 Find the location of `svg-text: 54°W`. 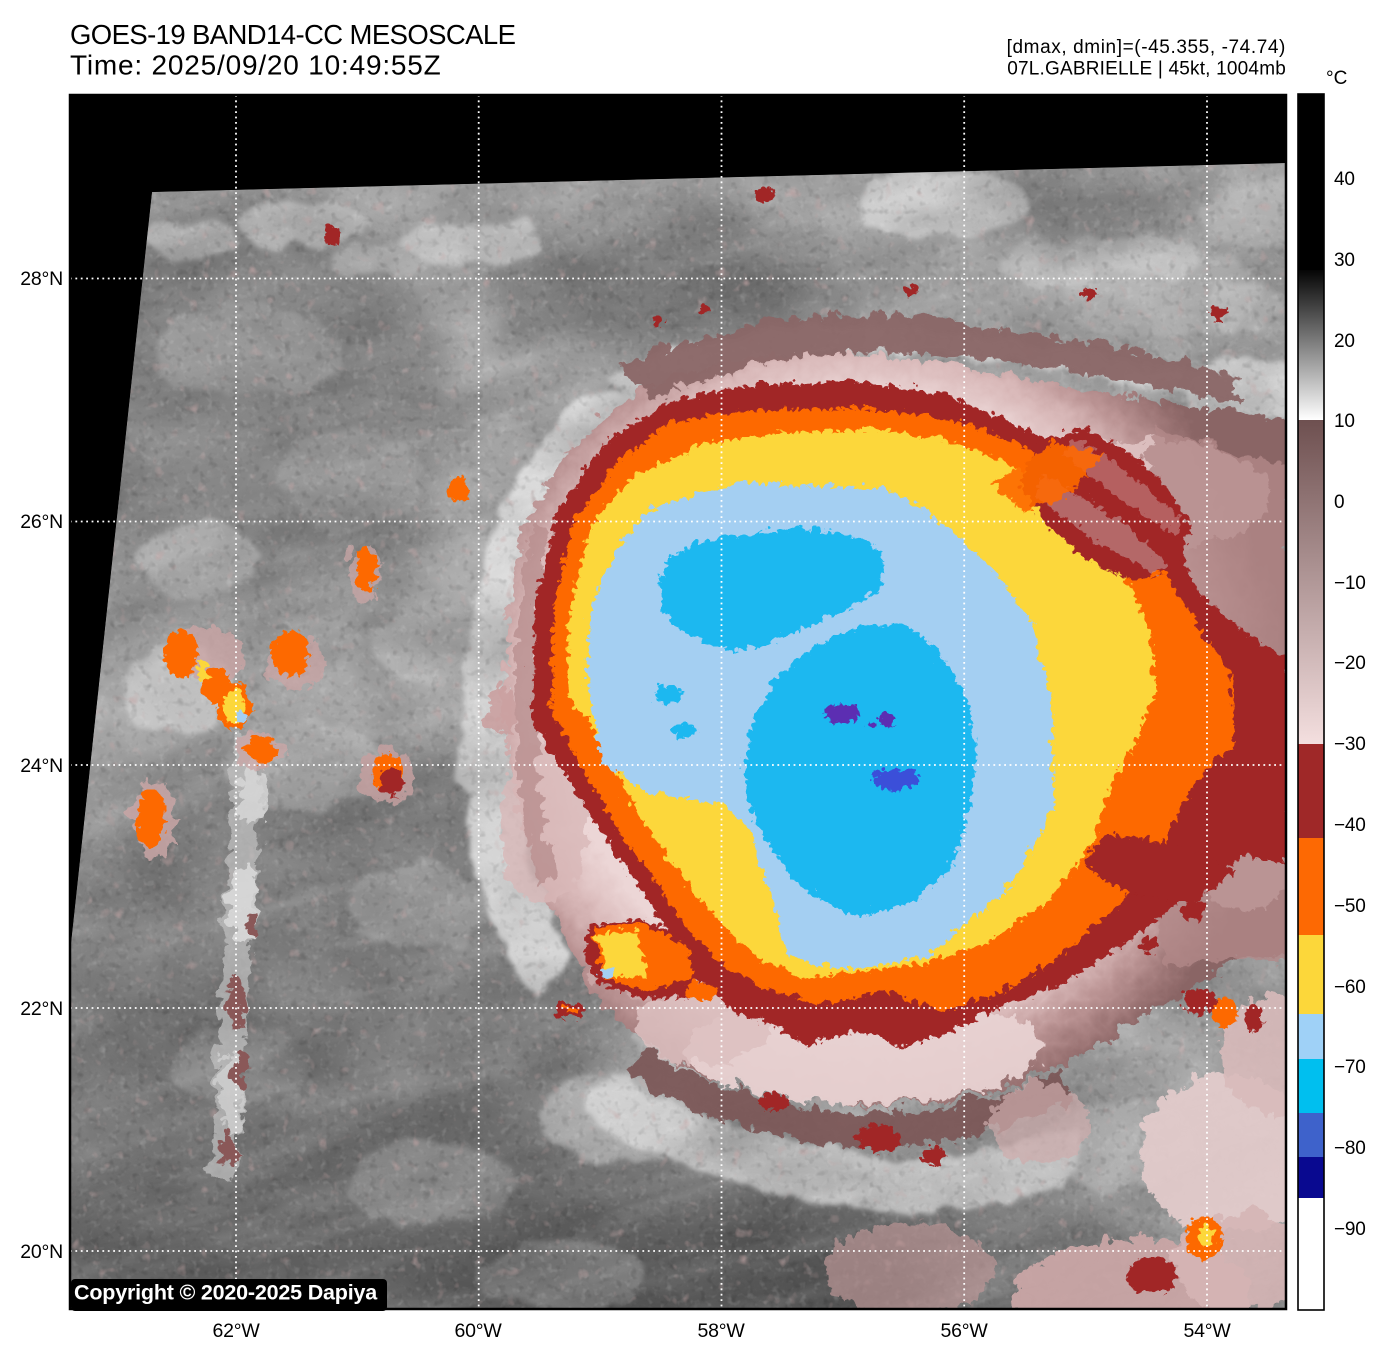

svg-text: 54°W is located at coordinates (1207, 1331).